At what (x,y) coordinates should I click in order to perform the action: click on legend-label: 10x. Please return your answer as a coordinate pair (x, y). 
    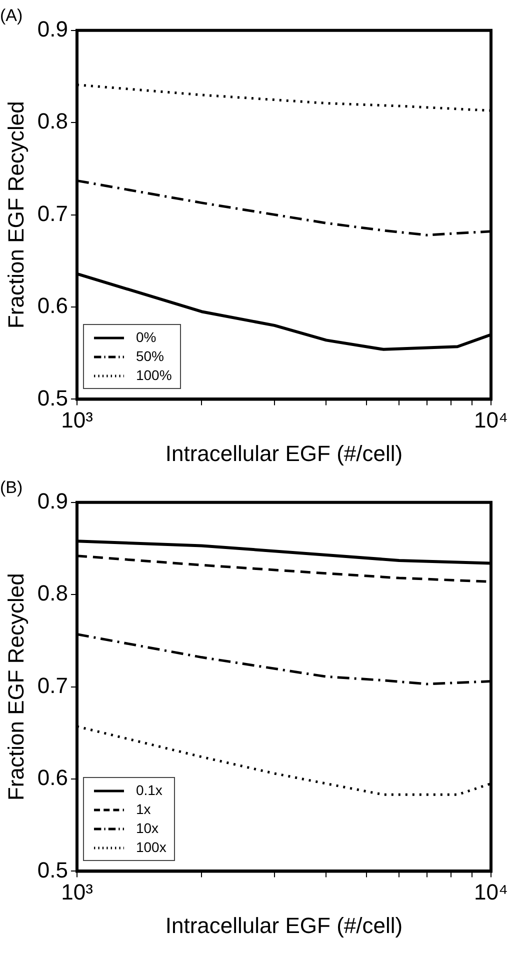
    Looking at the image, I should click on (147, 828).